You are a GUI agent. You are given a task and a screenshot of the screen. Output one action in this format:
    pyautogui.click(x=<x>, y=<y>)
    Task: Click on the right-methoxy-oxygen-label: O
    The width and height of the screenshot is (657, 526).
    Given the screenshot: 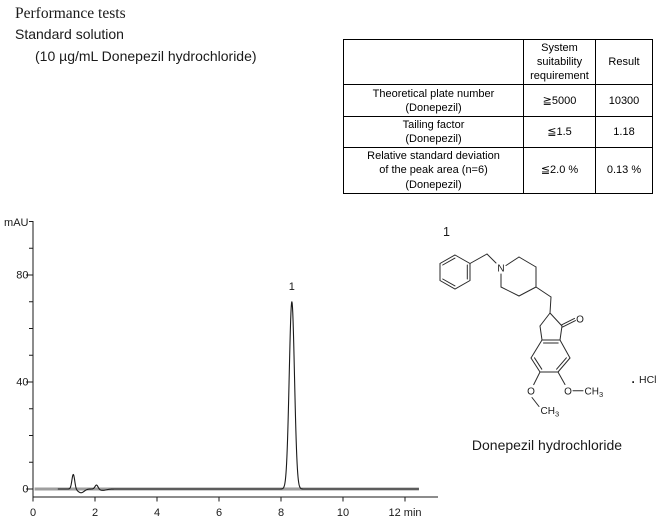 What is the action you would take?
    pyautogui.click(x=568, y=392)
    